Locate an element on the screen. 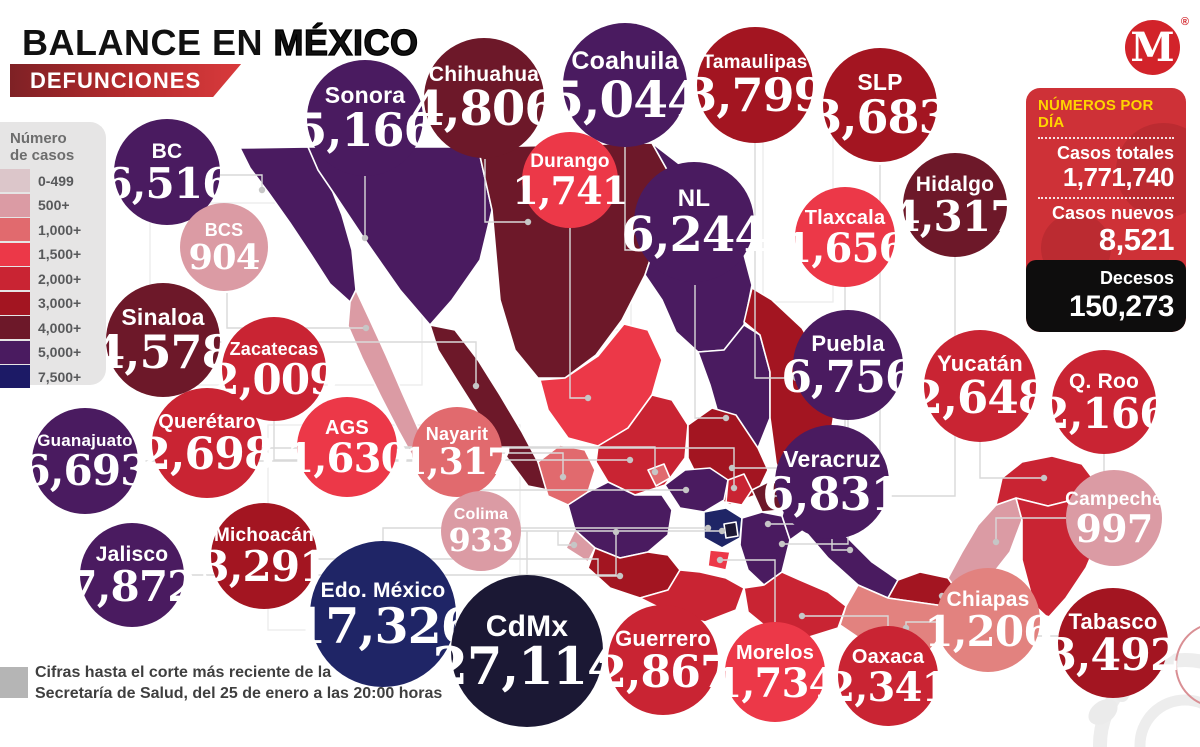 The image size is (1200, 747). legend-item: 1,000+ is located at coordinates (53, 229).